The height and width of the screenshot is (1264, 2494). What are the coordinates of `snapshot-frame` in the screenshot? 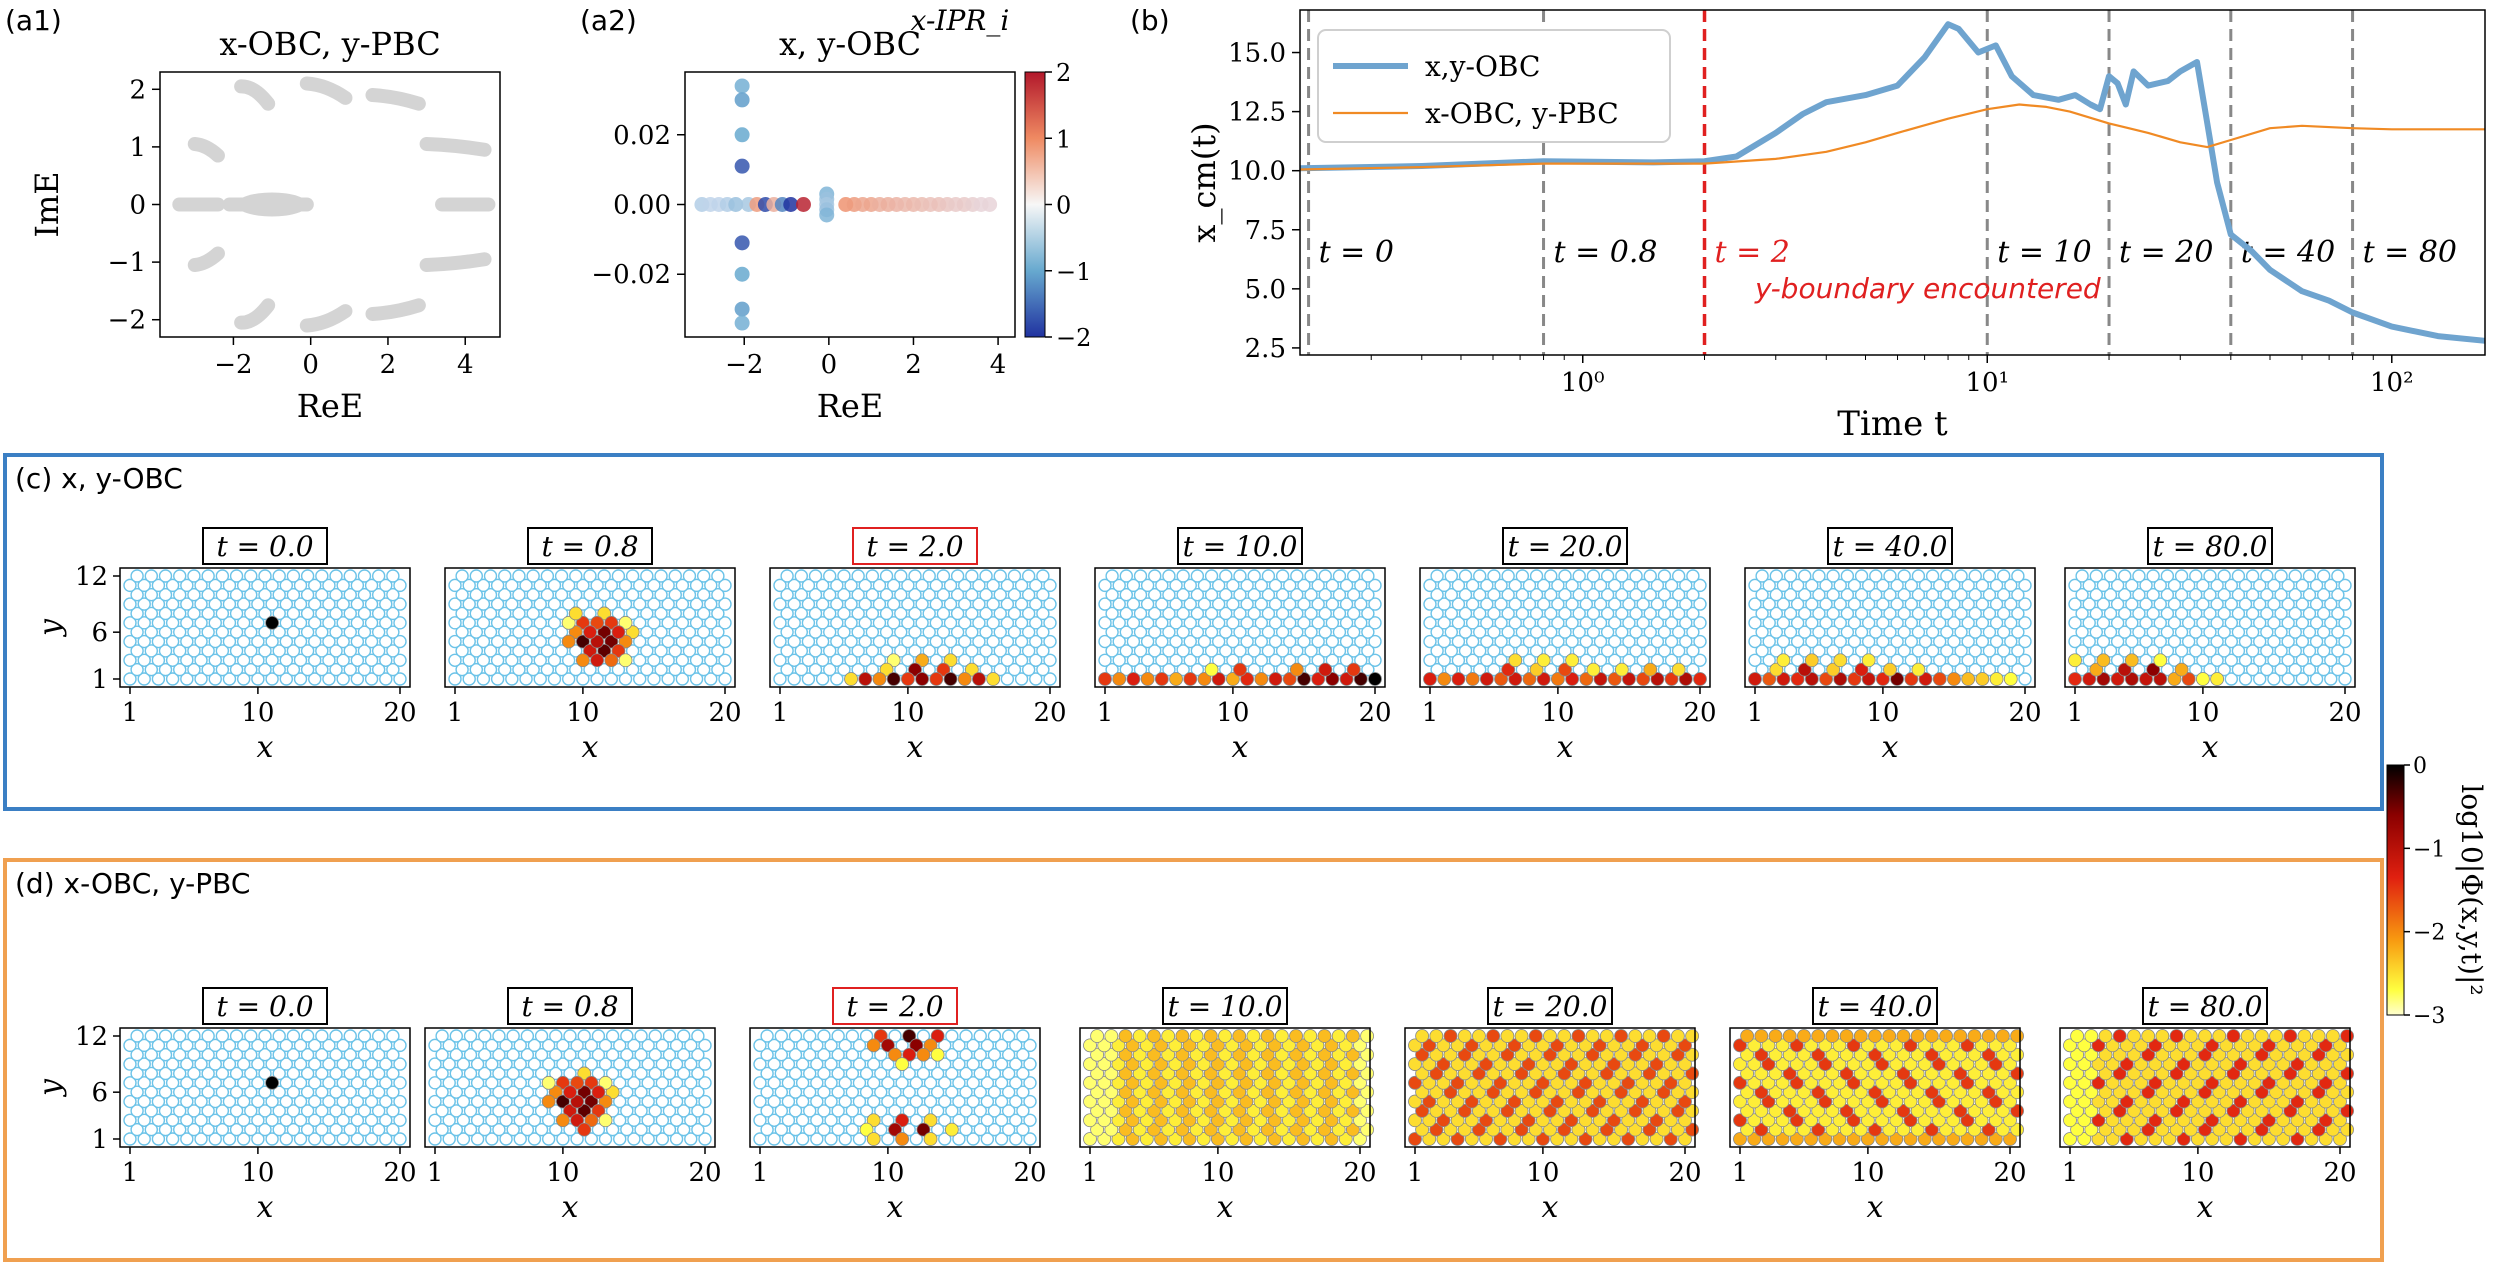 It's located at (265, 1087).